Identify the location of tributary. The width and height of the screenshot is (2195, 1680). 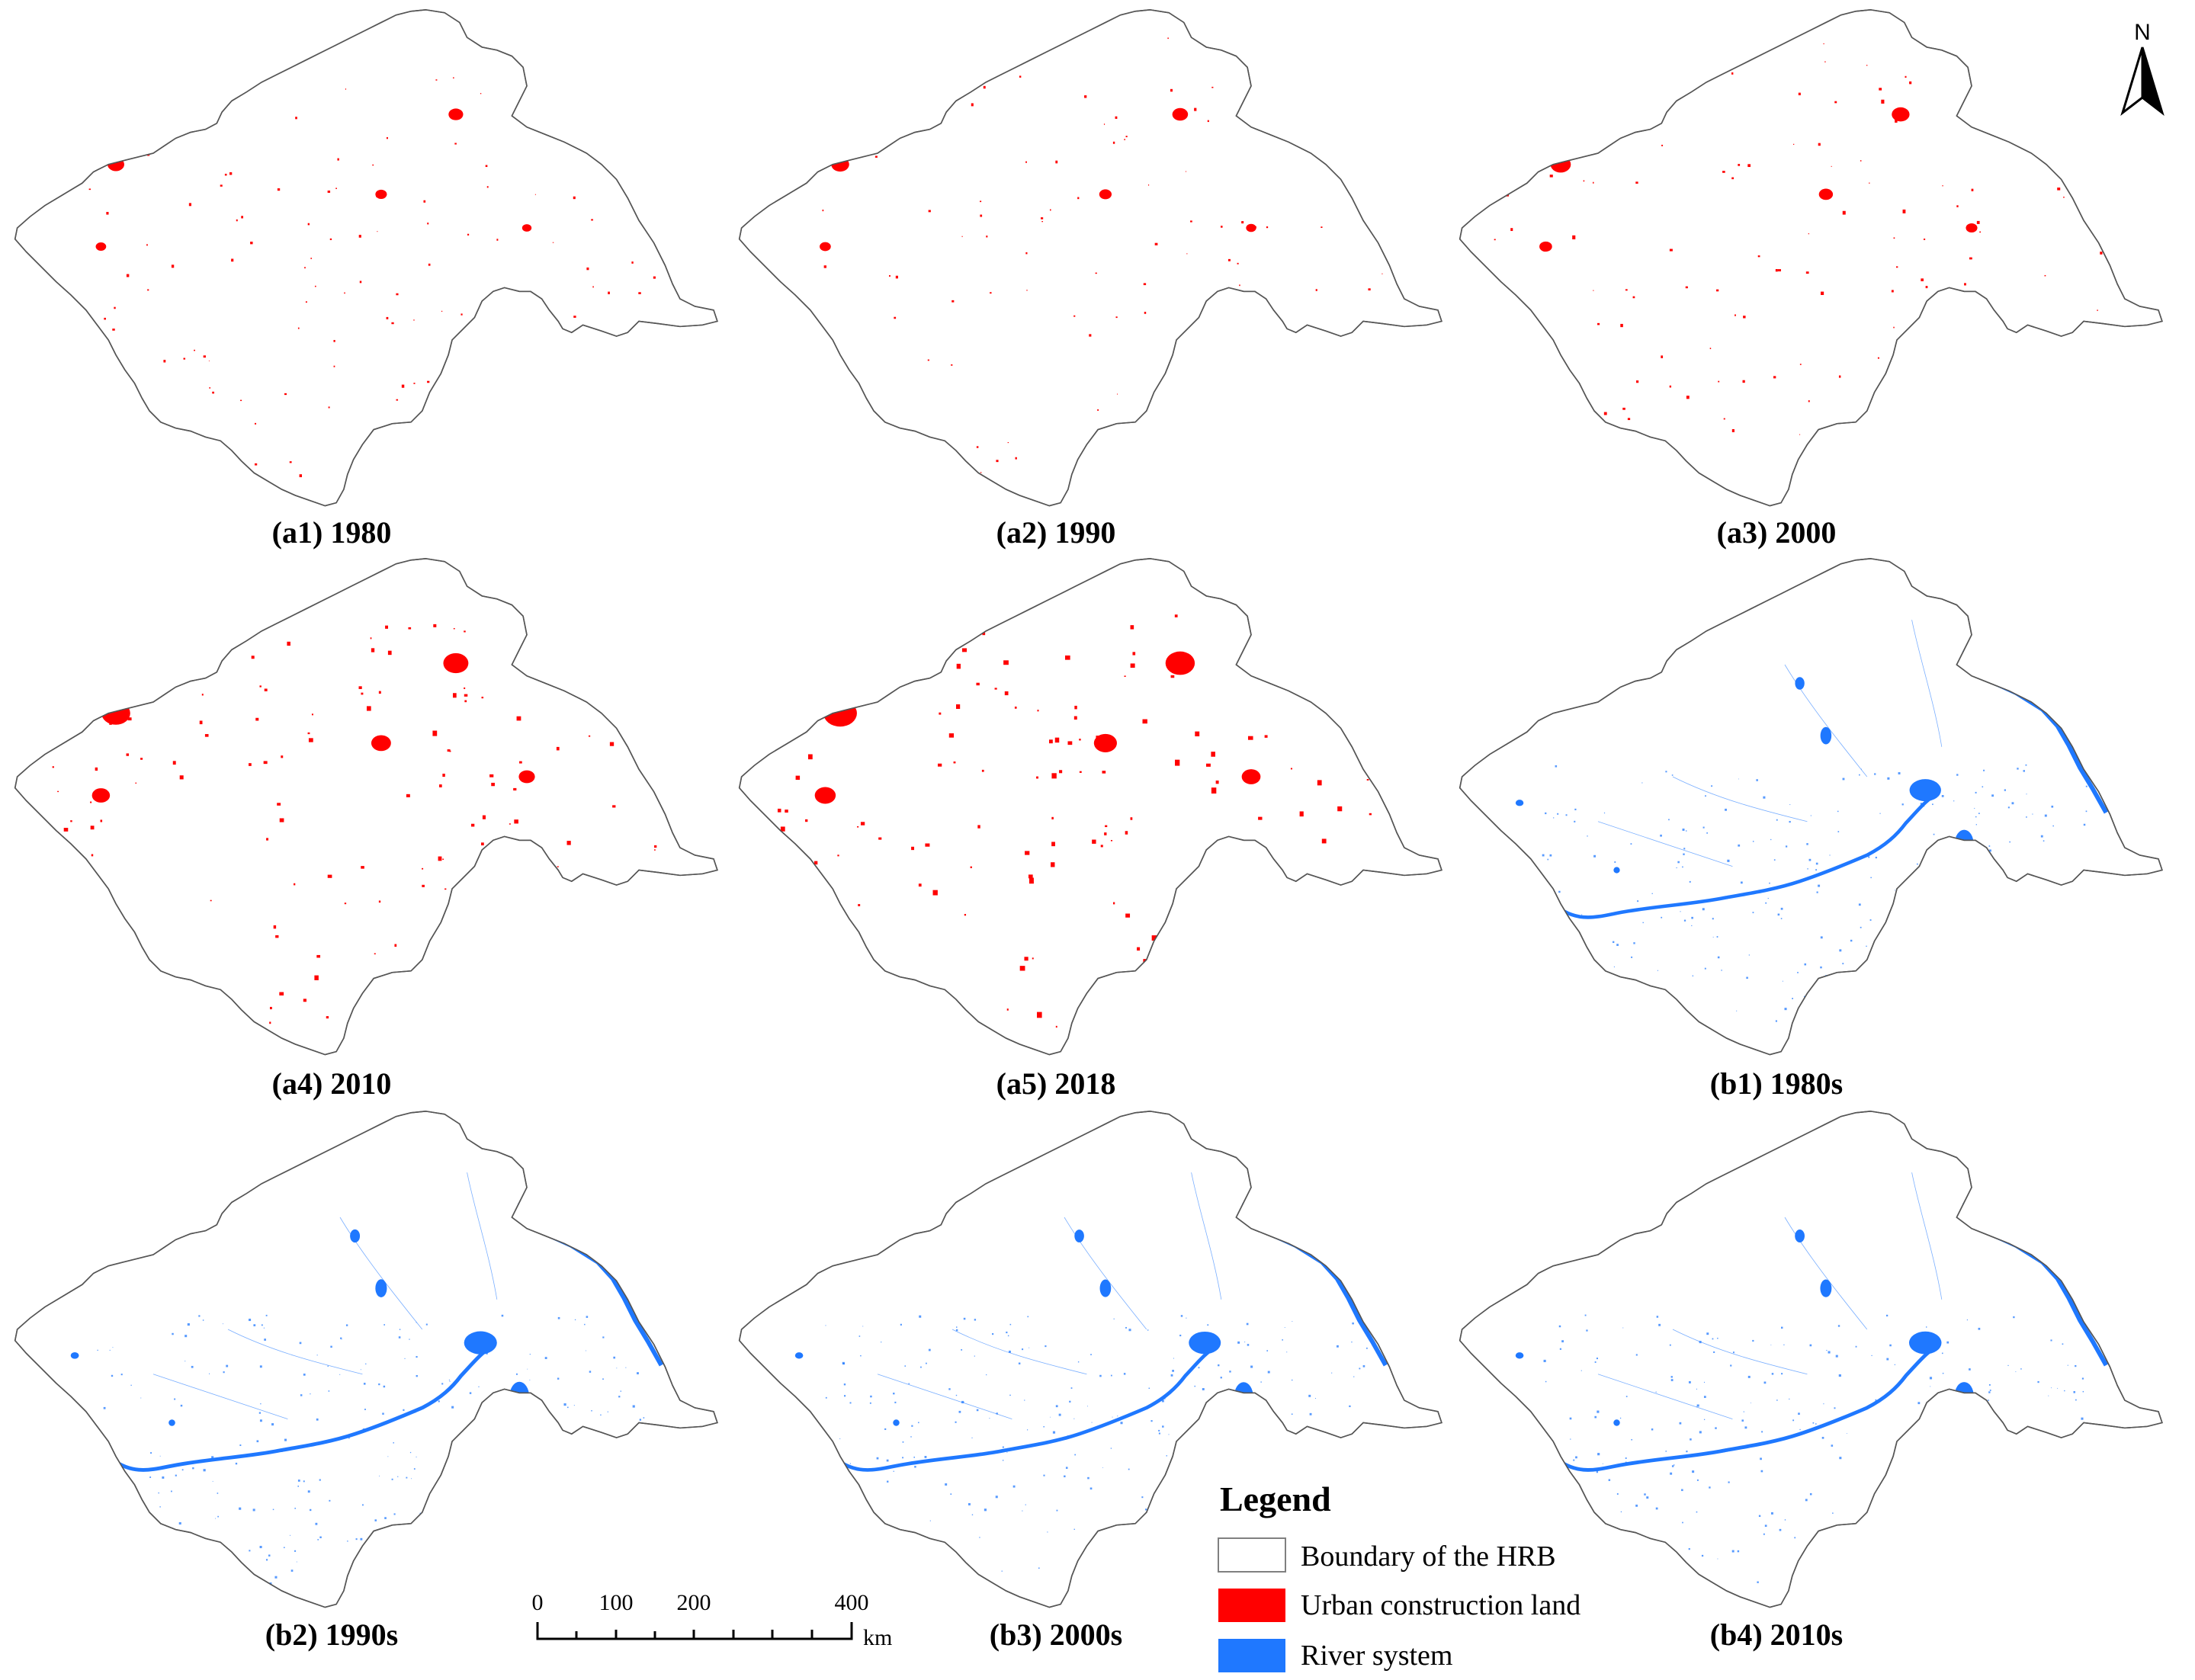
(1019, 1352).